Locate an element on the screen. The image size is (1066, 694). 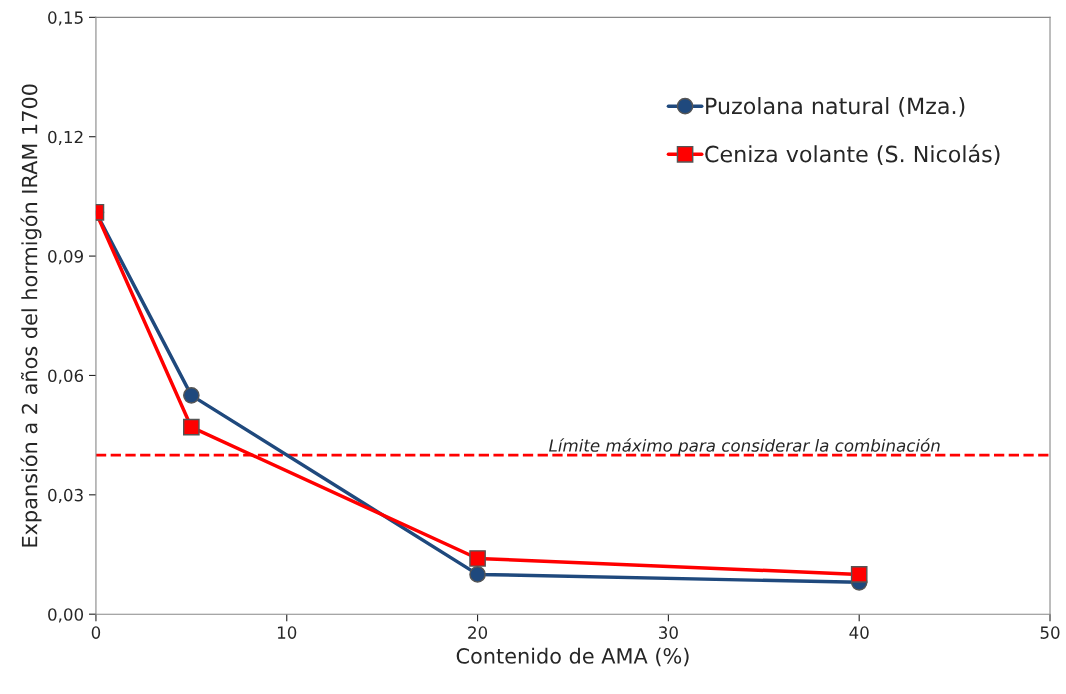
x-tick-label: 50 is located at coordinates (1050, 632).